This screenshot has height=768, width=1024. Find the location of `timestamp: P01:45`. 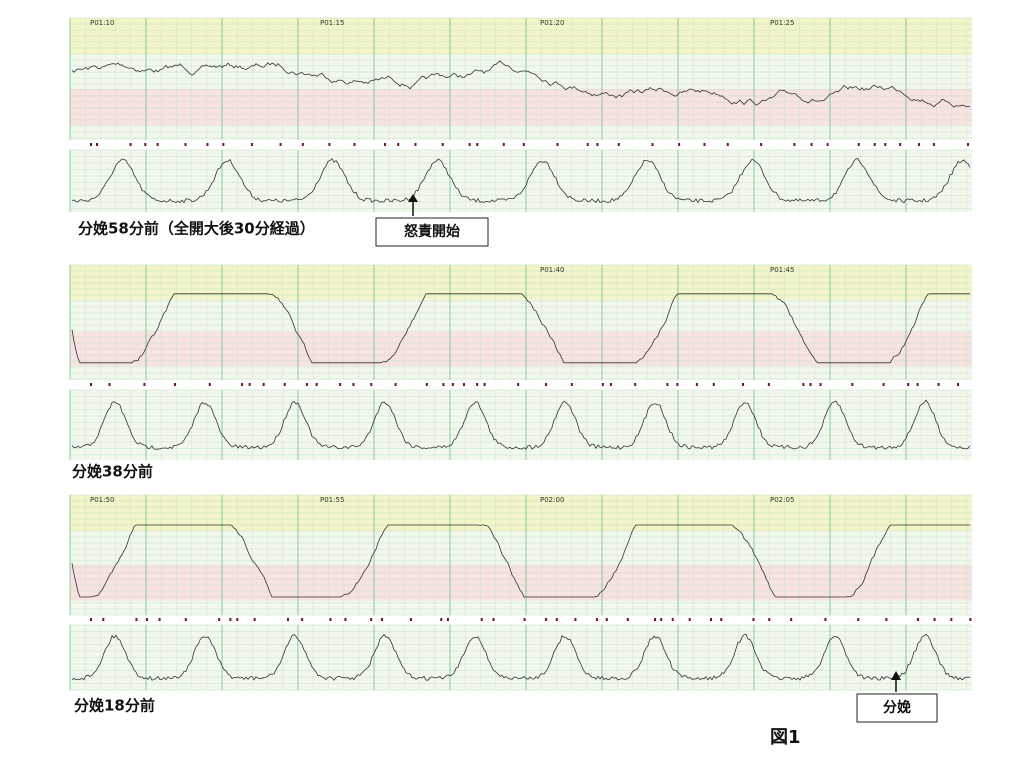

timestamp: P01:45 is located at coordinates (782, 270).